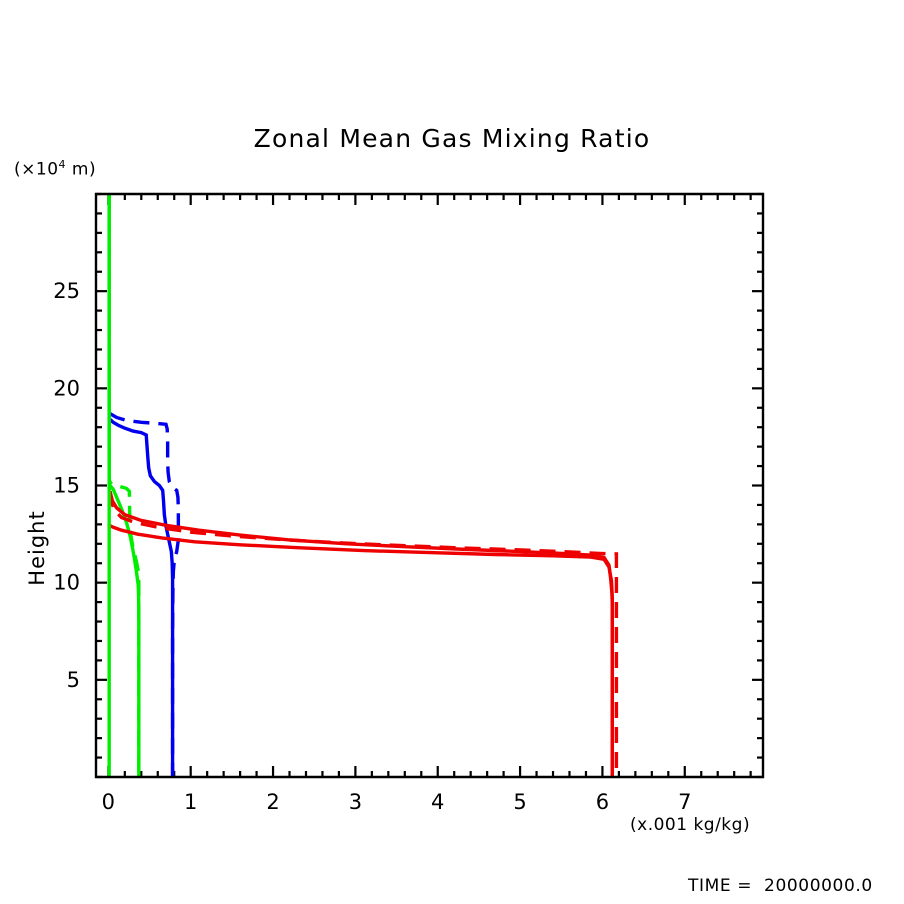 This screenshot has width=904, height=904. Describe the element at coordinates (452, 138) in the screenshot. I see `chart-title: Zonal Mean Gas Mixing Ratio` at that location.